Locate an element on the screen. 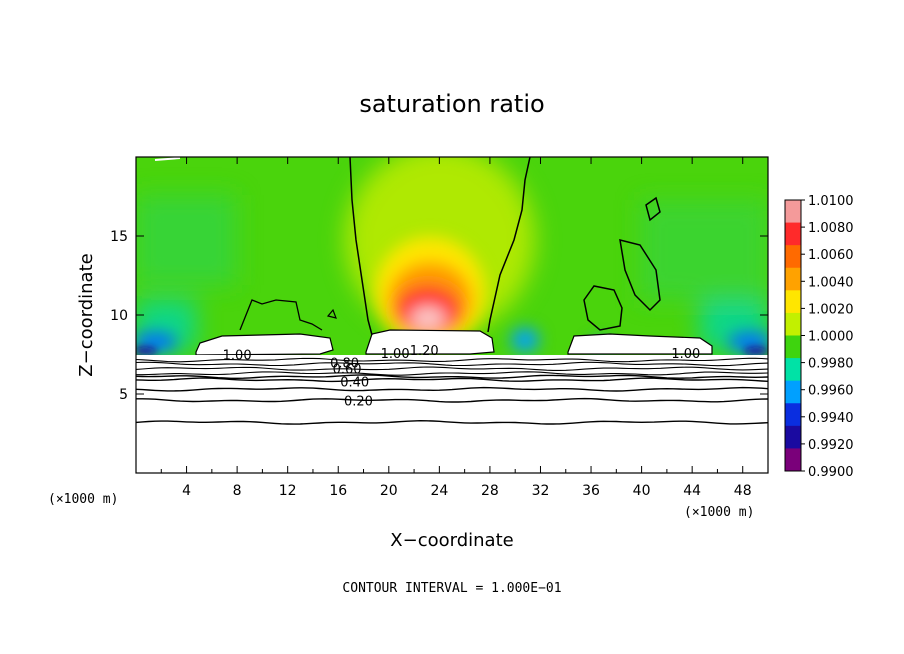 This screenshot has height=654, width=904. x-tick-label: 24 is located at coordinates (439, 491).